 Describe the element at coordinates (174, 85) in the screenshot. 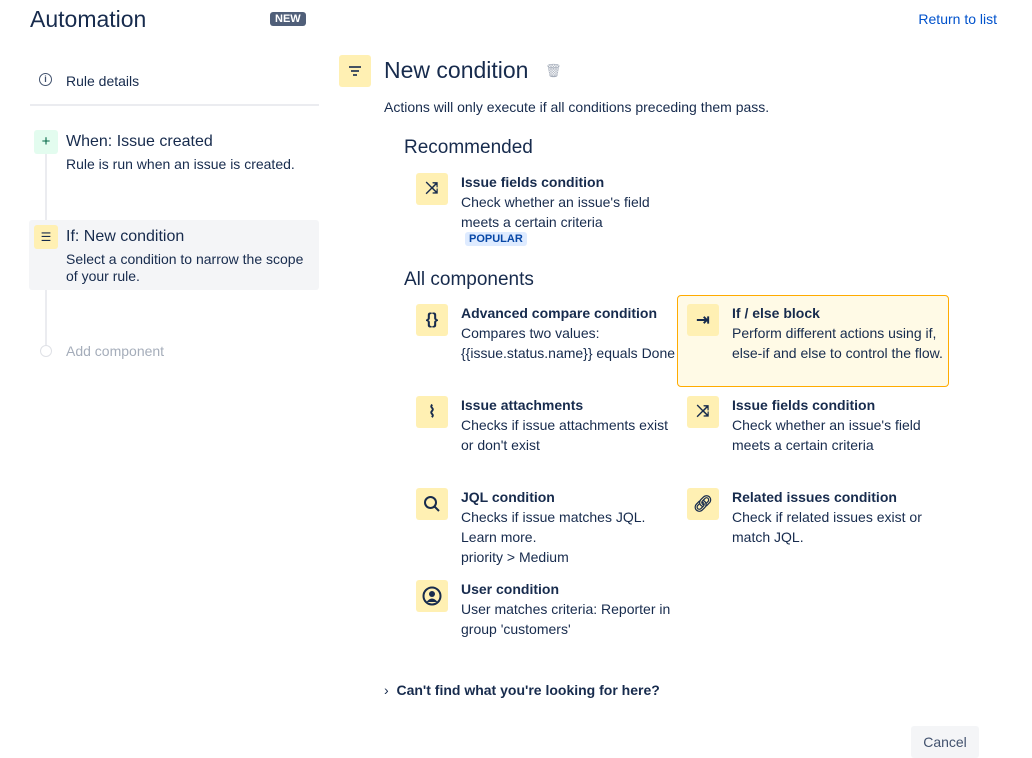

I see `rule-details-item: i Rule details` at that location.